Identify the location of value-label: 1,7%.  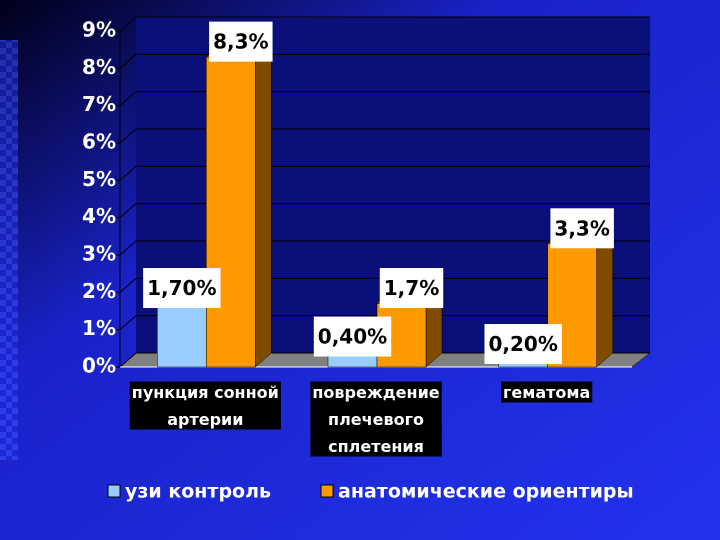
(411, 288).